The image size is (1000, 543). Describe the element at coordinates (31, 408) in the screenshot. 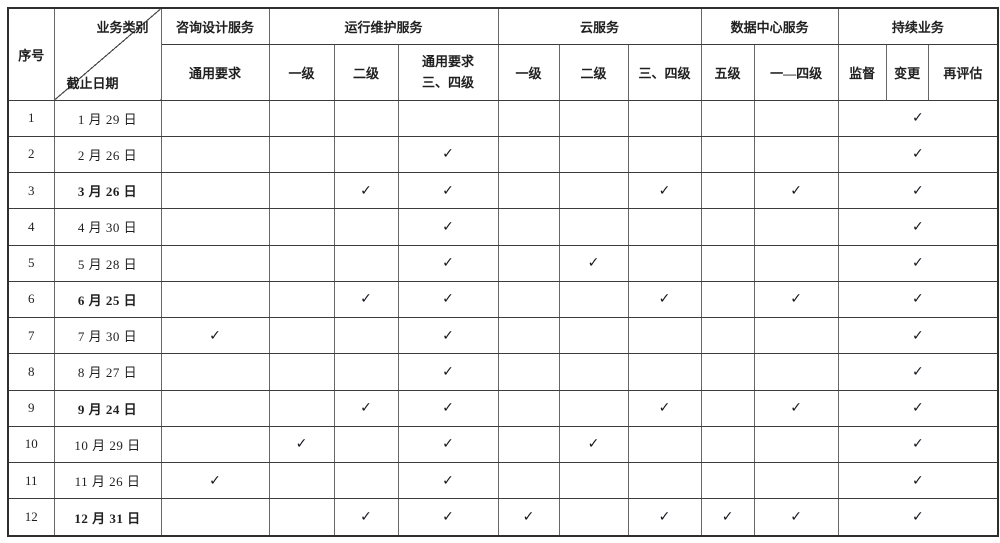

I see `row-number-cell: 9` at that location.